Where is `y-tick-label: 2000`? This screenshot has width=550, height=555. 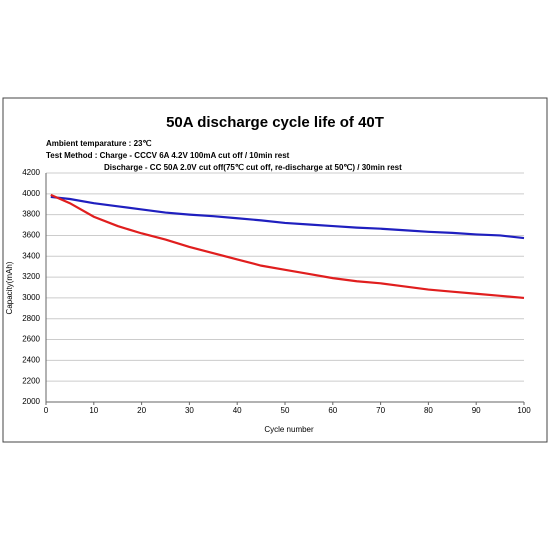 y-tick-label: 2000 is located at coordinates (31, 401).